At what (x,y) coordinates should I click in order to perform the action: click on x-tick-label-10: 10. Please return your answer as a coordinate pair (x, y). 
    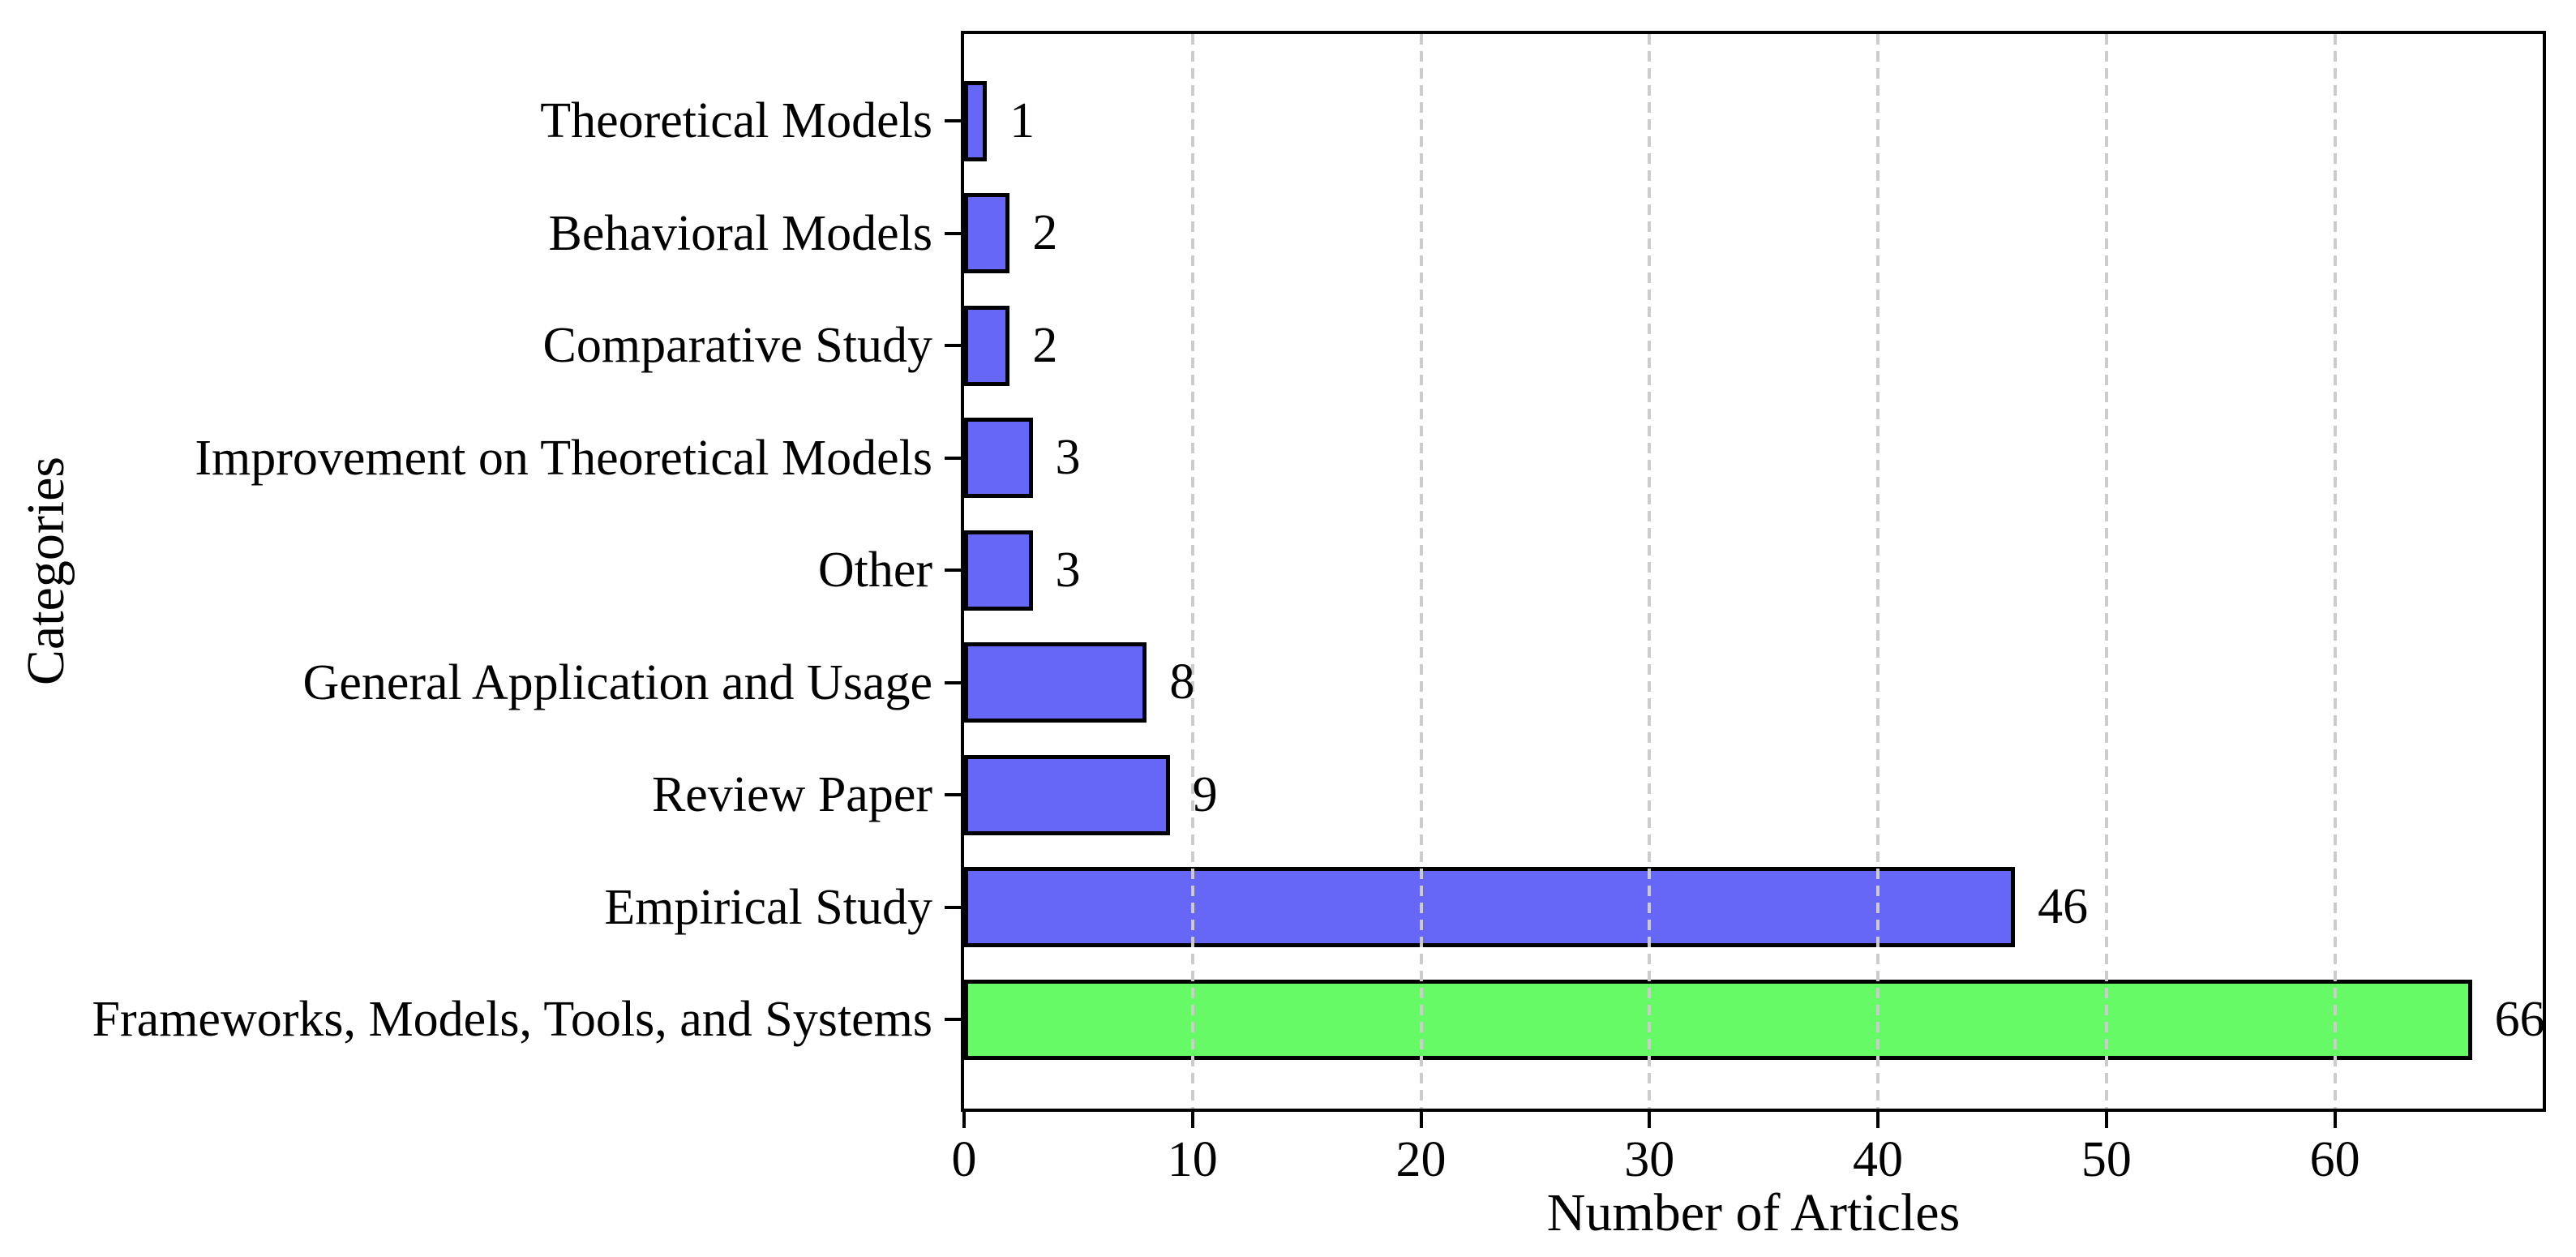
    Looking at the image, I should click on (1192, 1159).